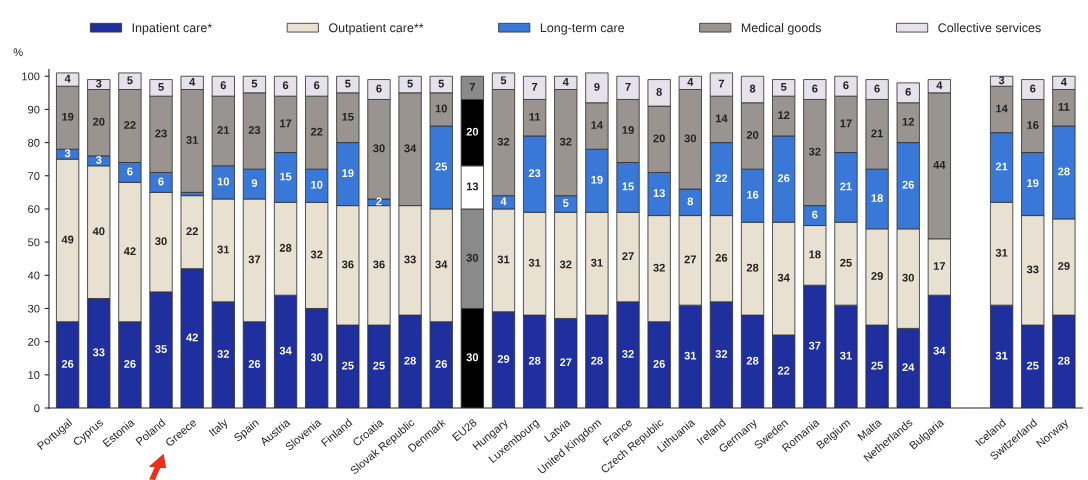 The width and height of the screenshot is (1088, 480). I want to click on legend-label: Collective services, so click(989, 28).